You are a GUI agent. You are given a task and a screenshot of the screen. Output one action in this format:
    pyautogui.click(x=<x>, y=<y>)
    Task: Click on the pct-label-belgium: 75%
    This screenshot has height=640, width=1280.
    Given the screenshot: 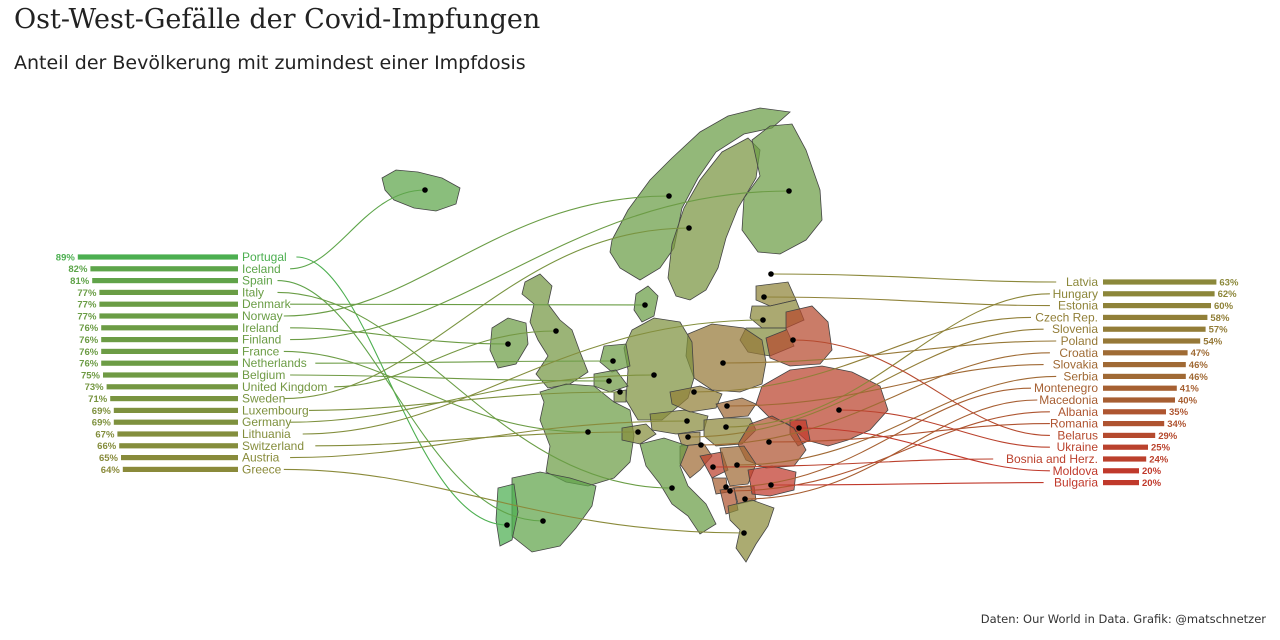 What is the action you would take?
    pyautogui.click(x=91, y=375)
    